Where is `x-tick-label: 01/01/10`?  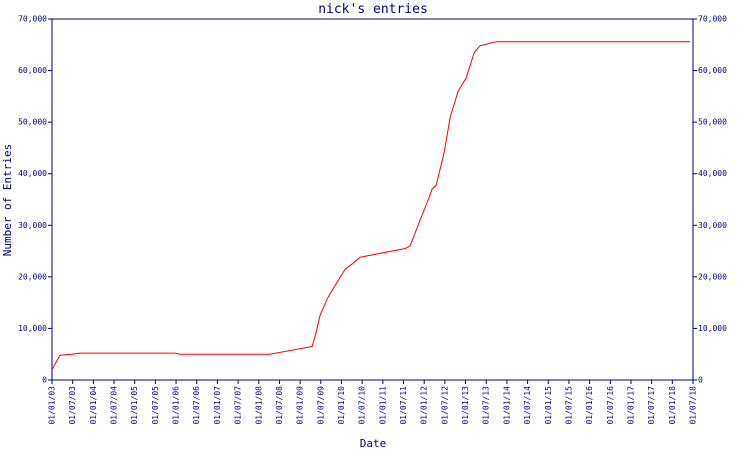
x-tick-label: 01/01/10 is located at coordinates (341, 405).